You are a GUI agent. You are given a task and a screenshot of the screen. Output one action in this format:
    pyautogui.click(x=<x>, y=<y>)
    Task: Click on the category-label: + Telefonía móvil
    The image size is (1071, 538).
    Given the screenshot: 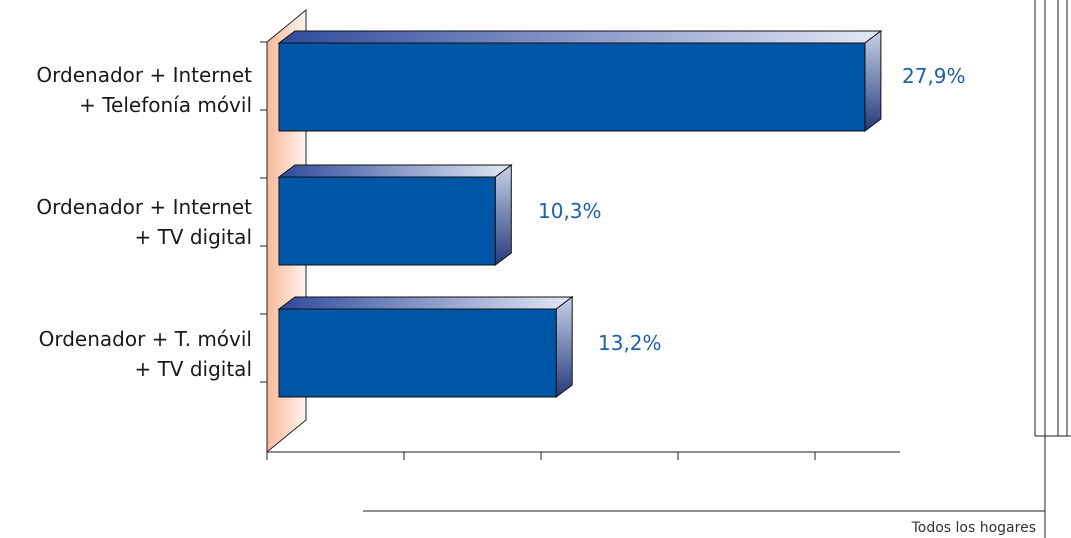 What is the action you would take?
    pyautogui.click(x=165, y=105)
    